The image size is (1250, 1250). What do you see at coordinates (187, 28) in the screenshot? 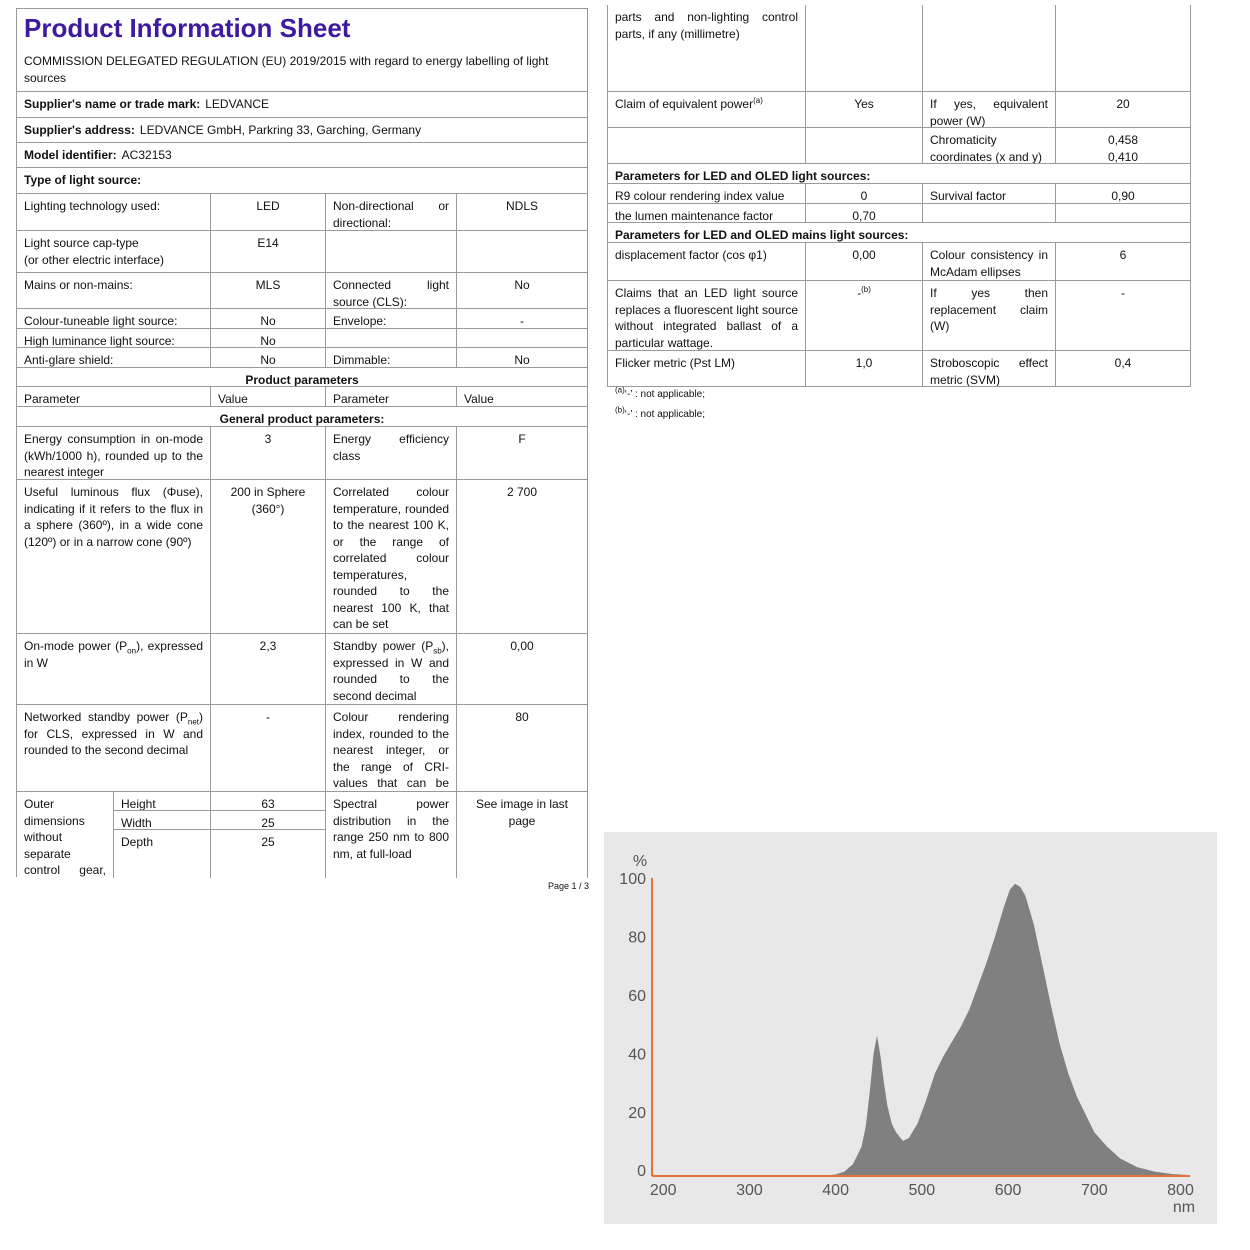
I see `sheet-title: Product Information Sheet` at bounding box center [187, 28].